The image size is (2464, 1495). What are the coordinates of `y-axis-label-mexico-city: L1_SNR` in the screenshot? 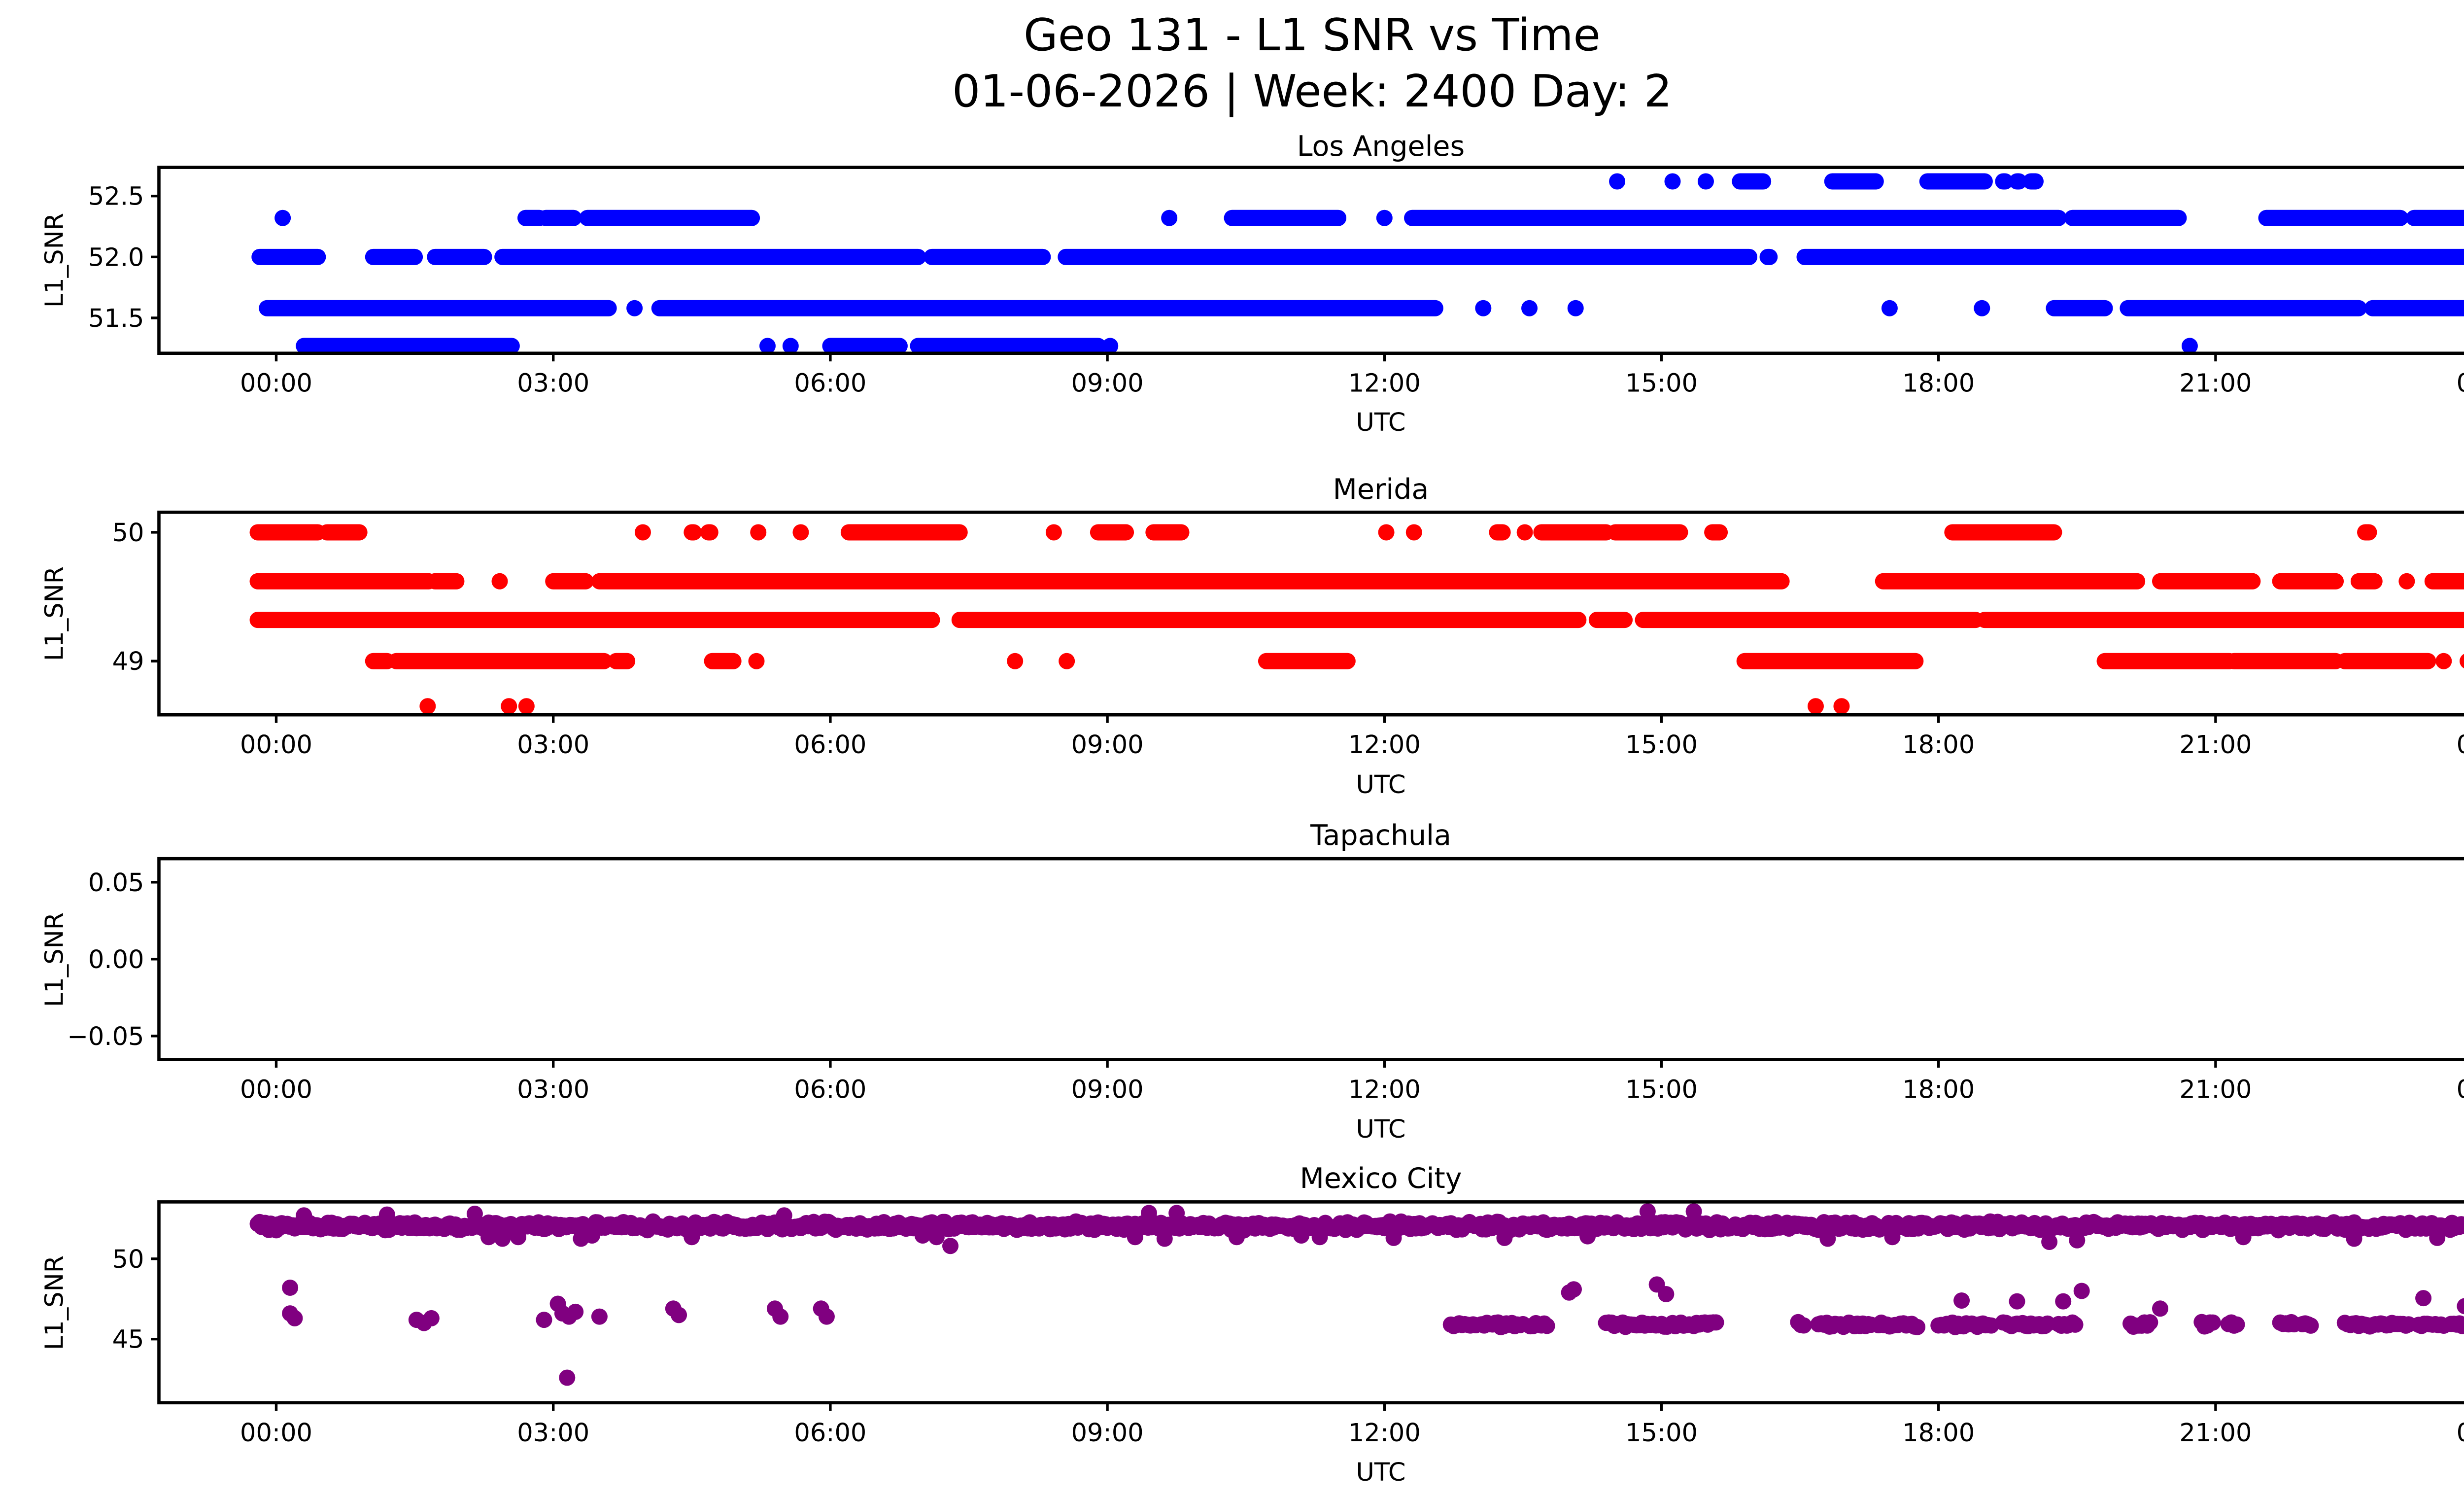 It's located at (54, 1303).